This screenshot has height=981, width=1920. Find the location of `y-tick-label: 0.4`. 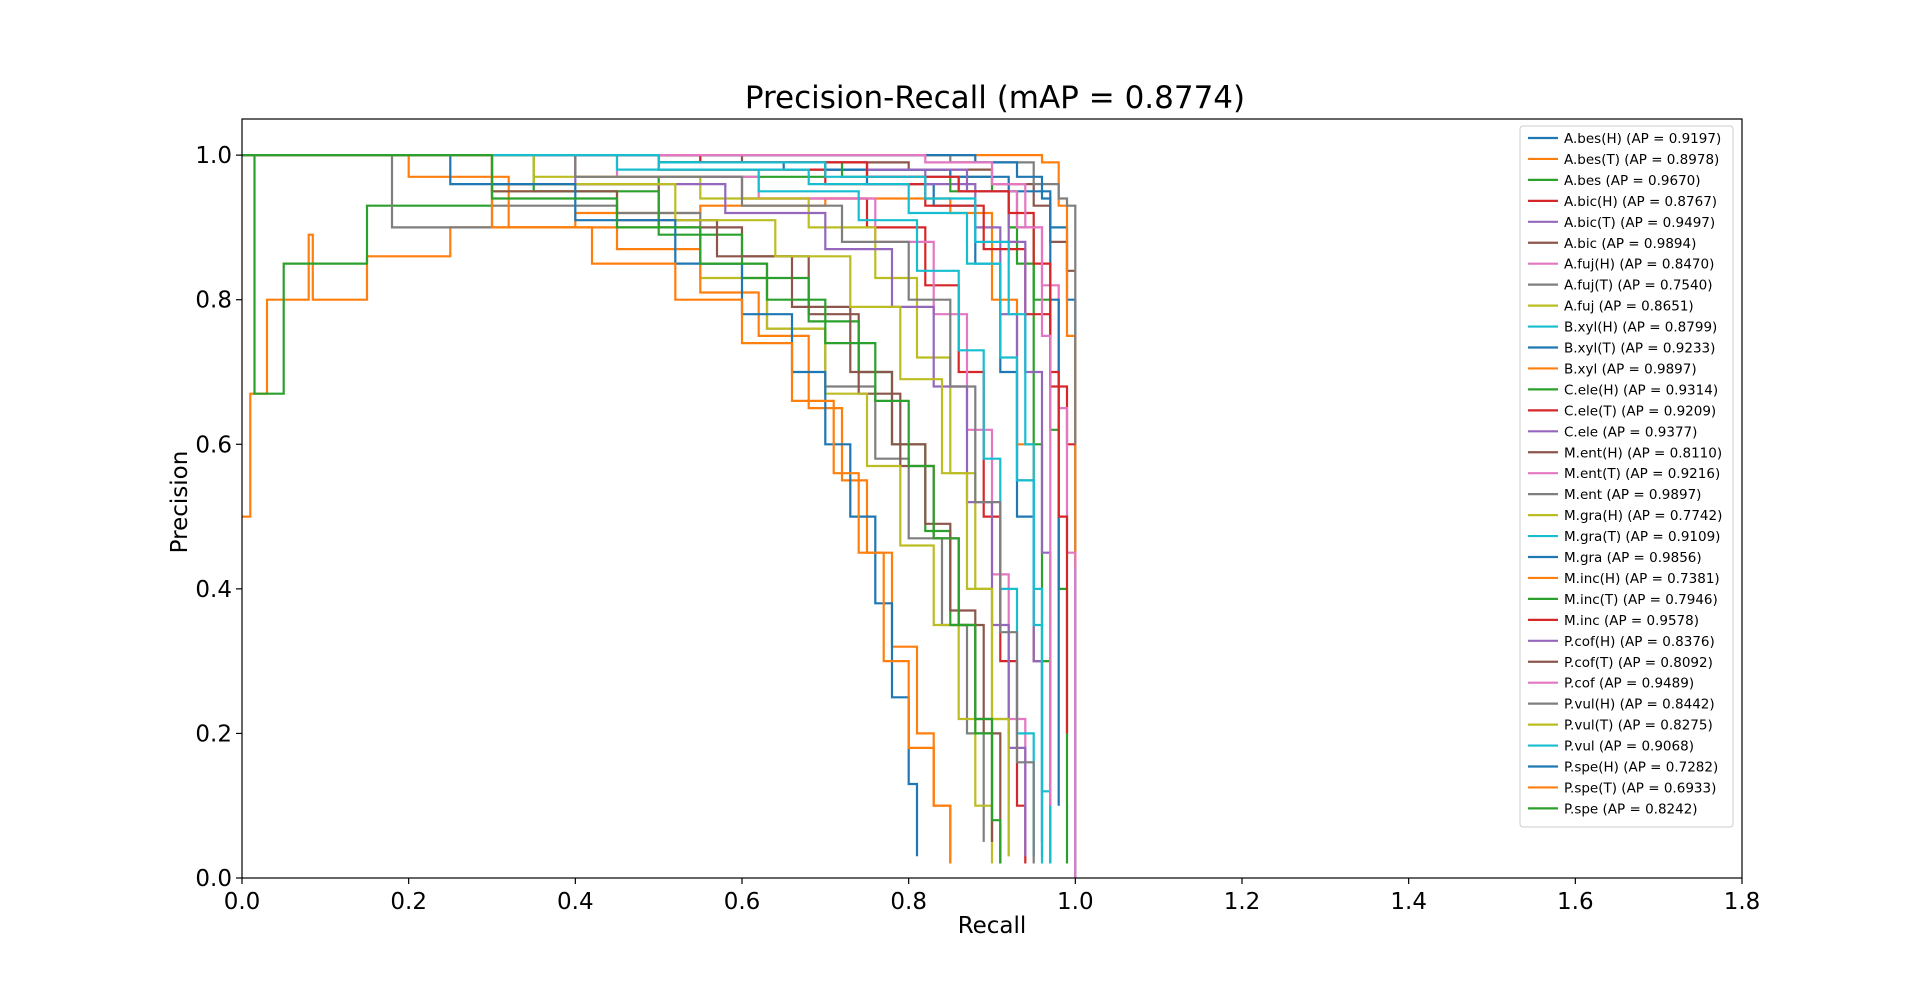

y-tick-label: 0.4 is located at coordinates (213, 590).